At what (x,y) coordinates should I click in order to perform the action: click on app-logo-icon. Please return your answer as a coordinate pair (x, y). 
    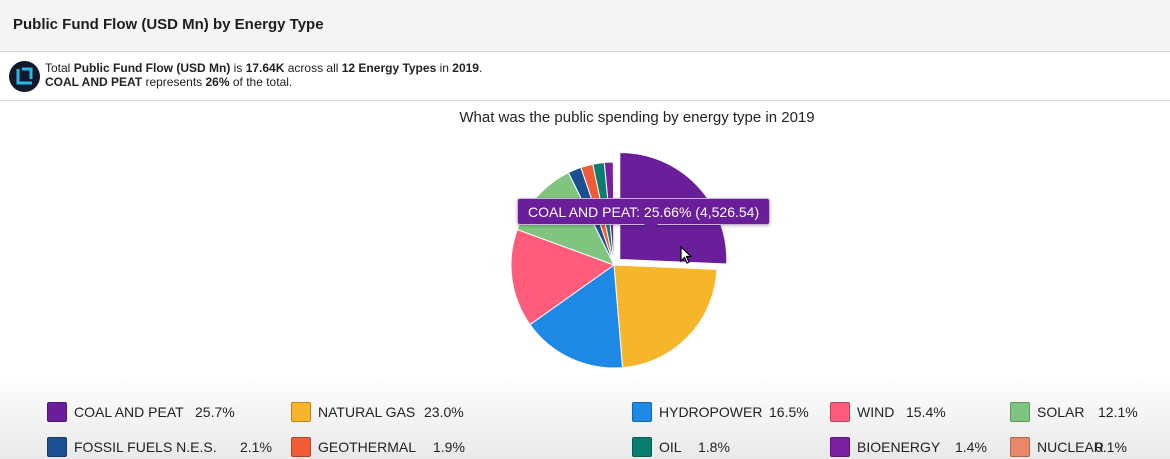
    Looking at the image, I should click on (24, 76).